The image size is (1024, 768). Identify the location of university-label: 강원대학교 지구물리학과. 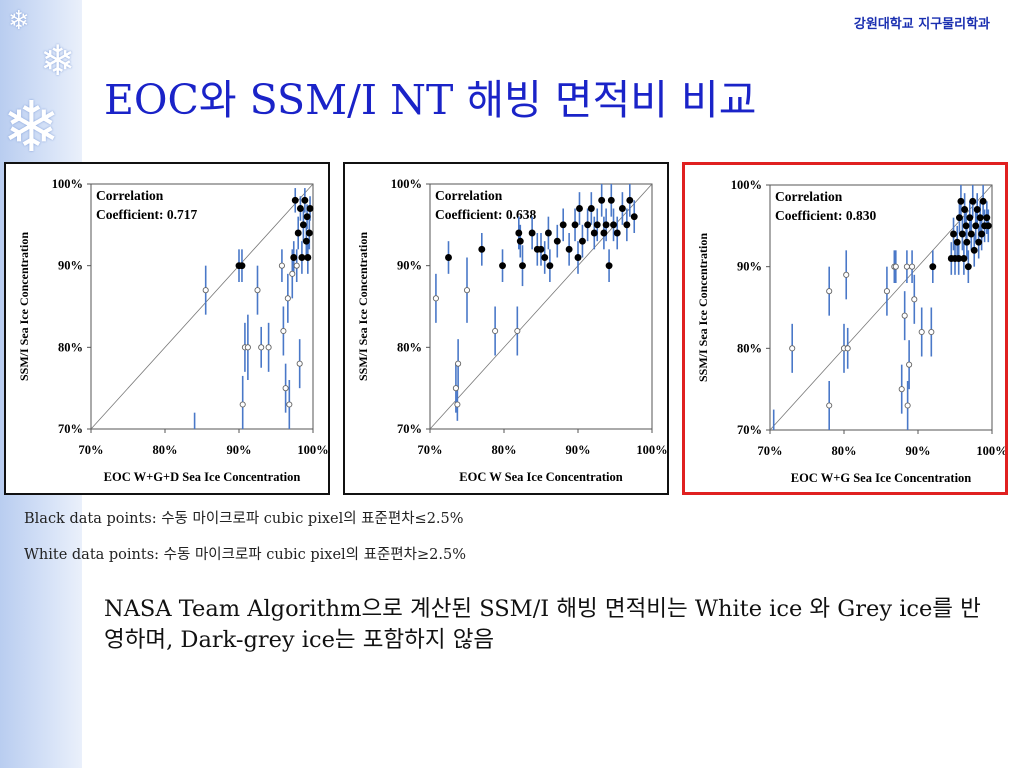
(921, 24).